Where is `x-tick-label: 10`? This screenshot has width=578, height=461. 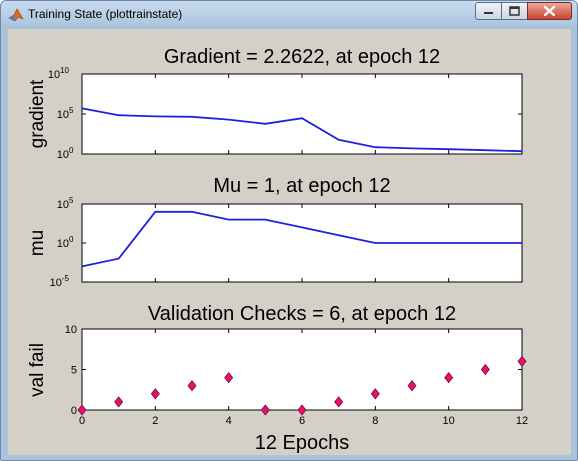
x-tick-label: 10 is located at coordinates (449, 421).